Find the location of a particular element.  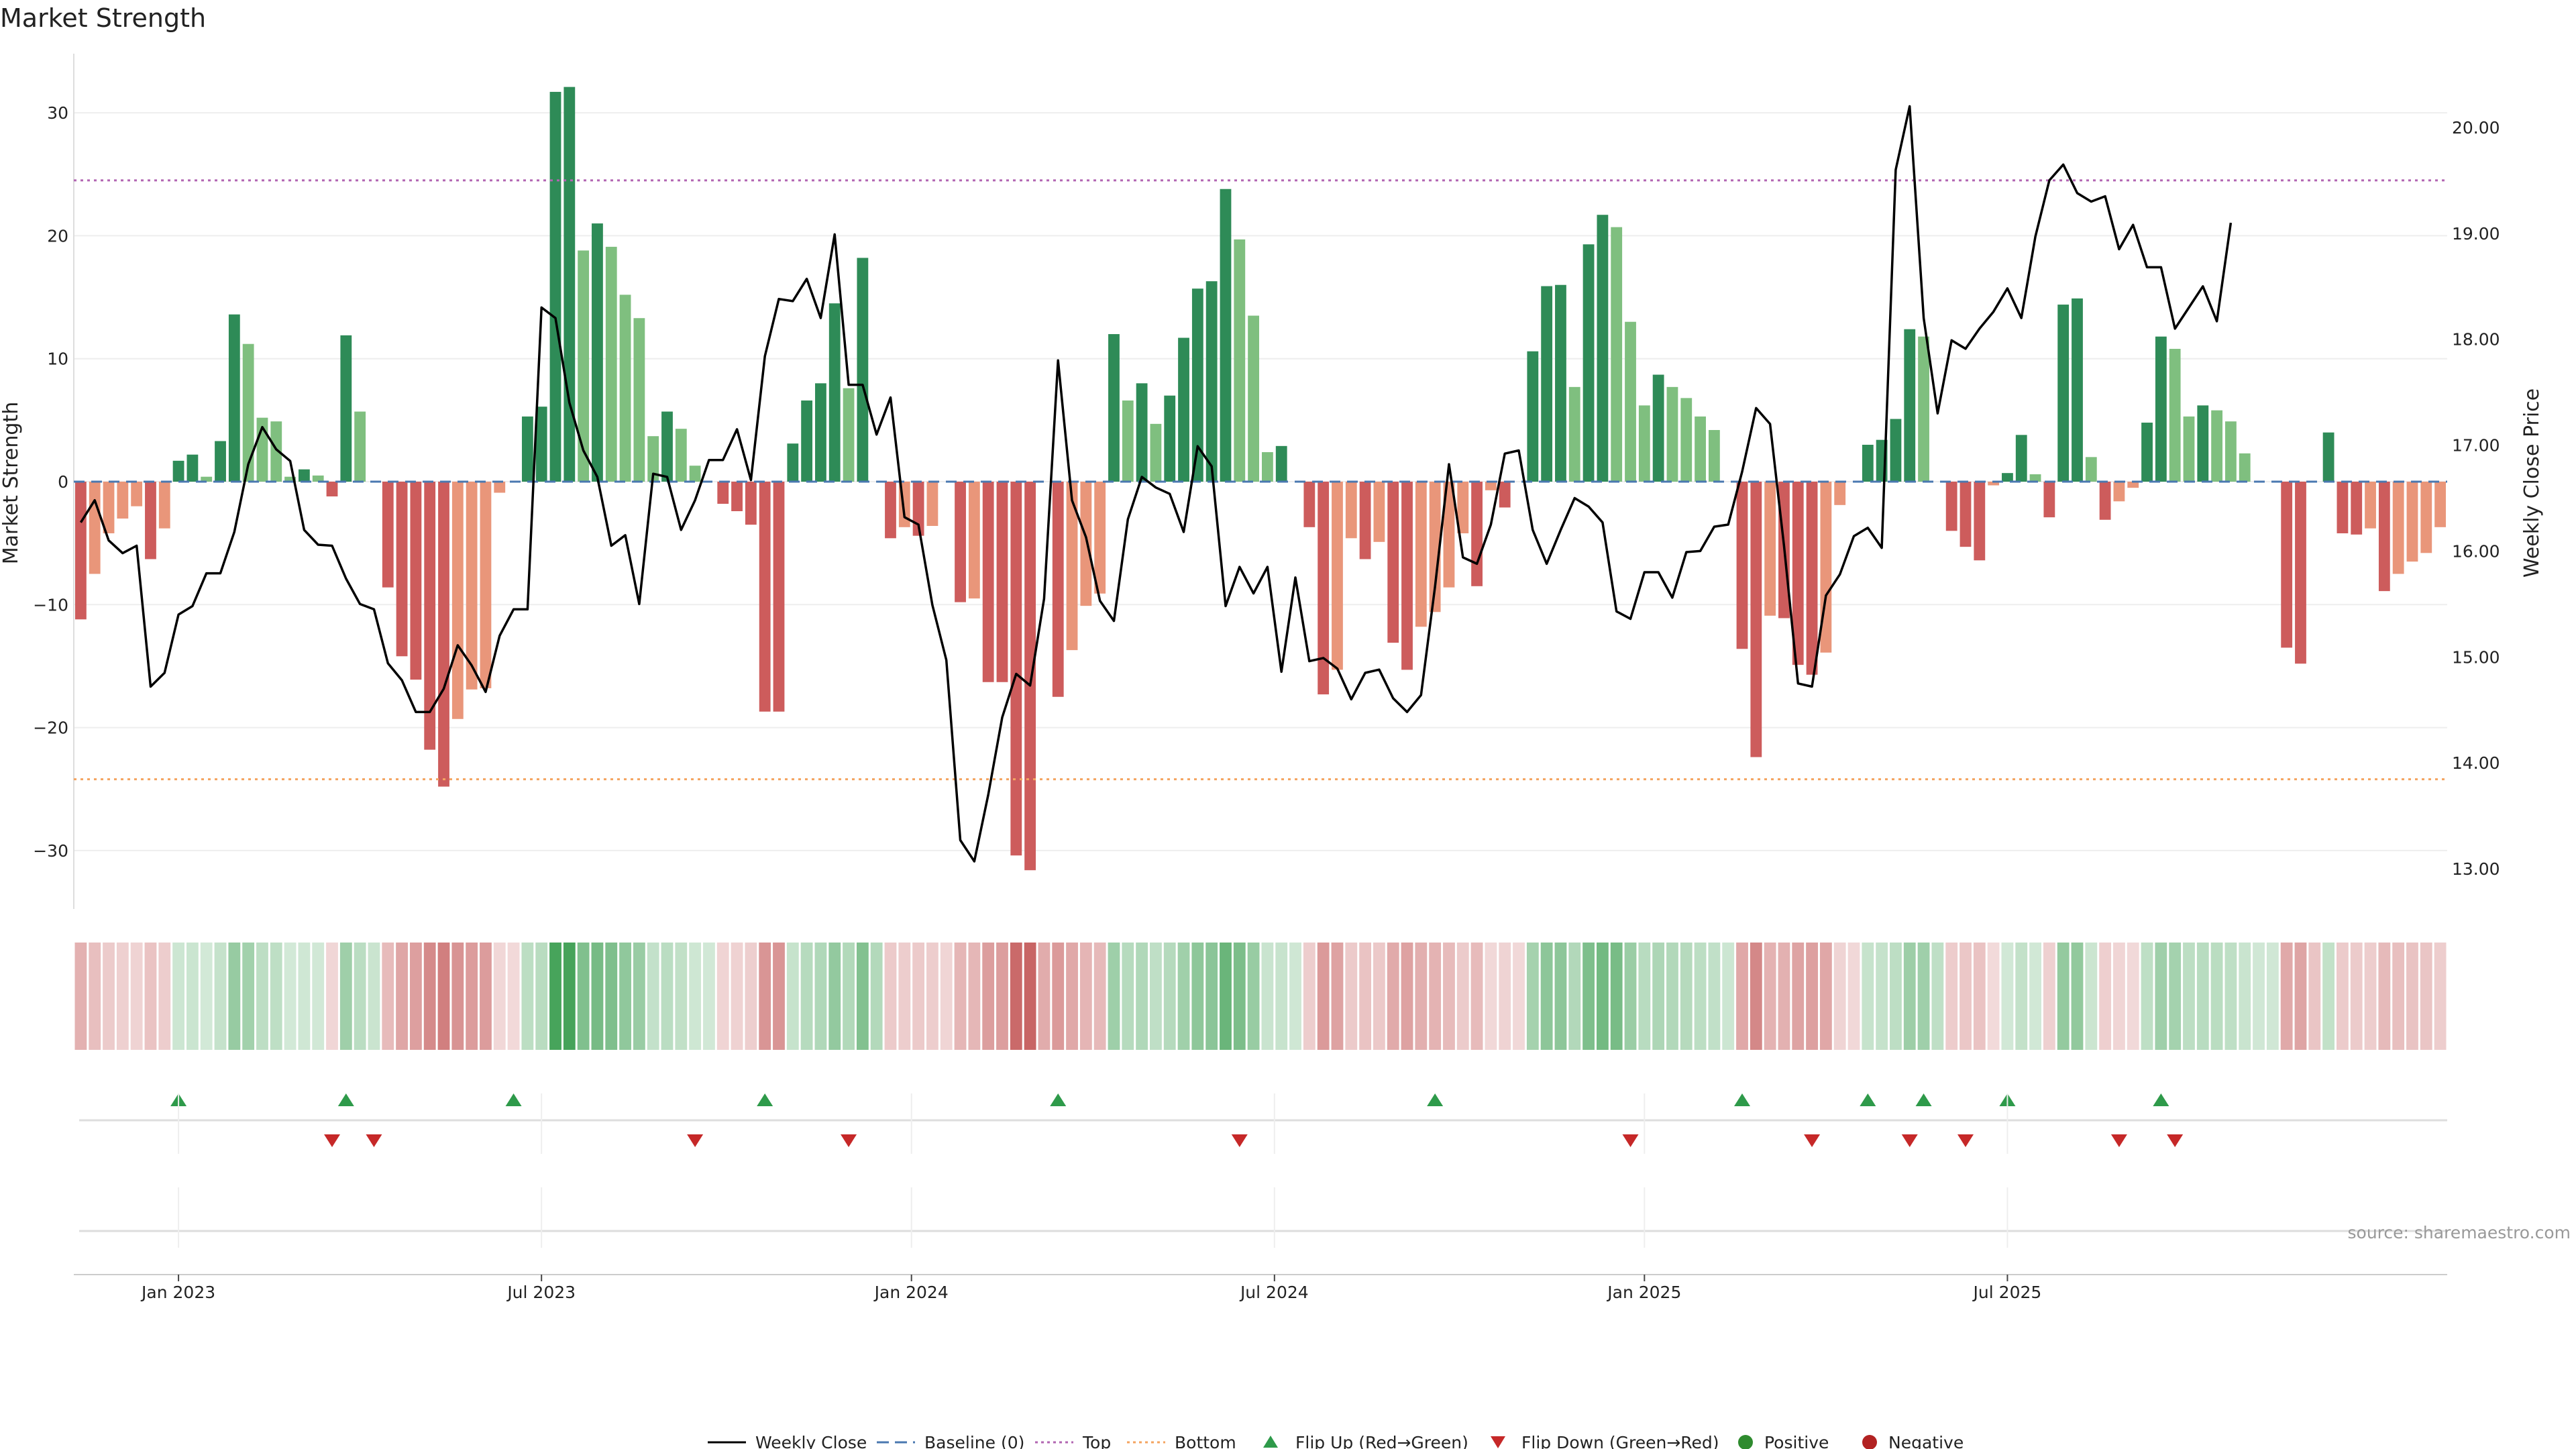

bottom-panel is located at coordinates (1260, 1252).